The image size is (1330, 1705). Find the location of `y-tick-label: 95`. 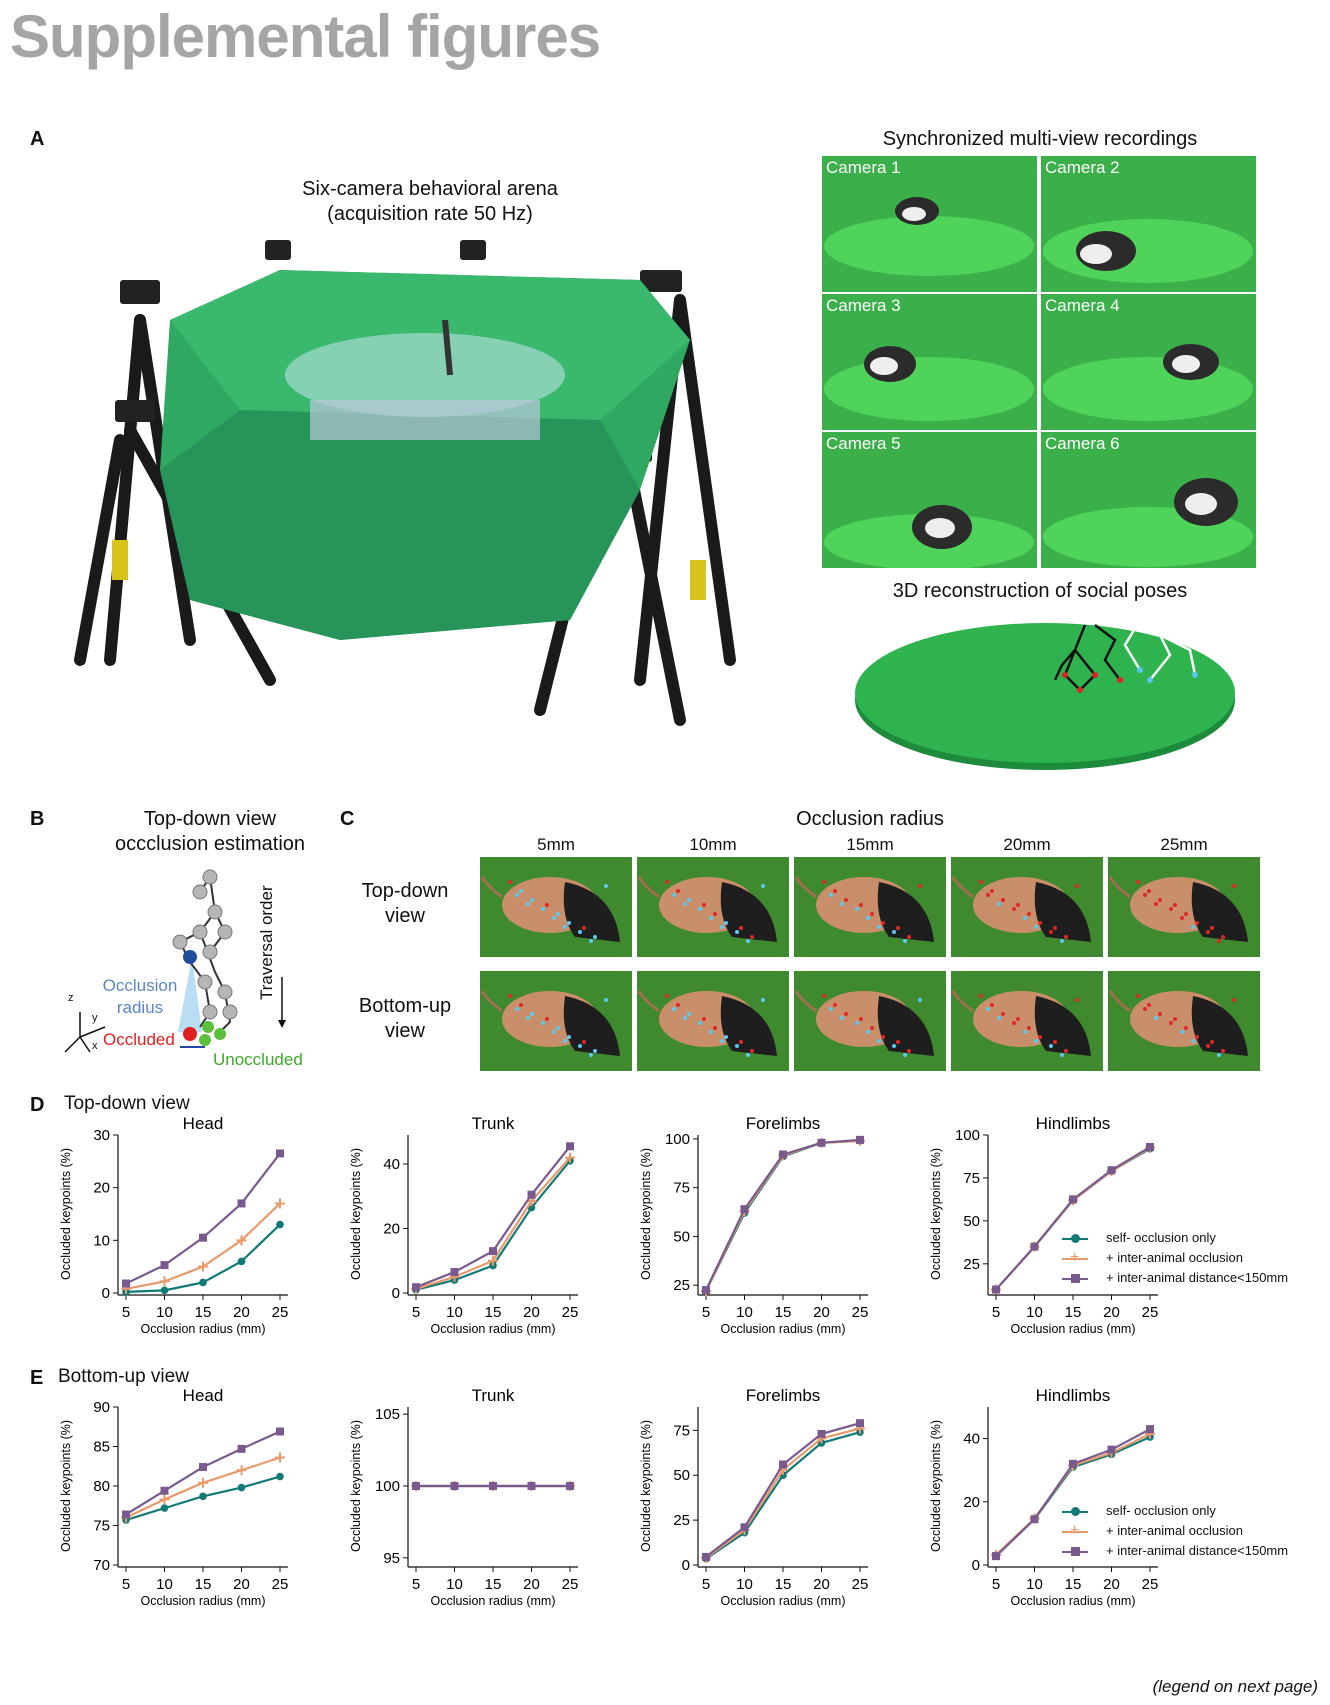

y-tick-label: 95 is located at coordinates (391, 1558).